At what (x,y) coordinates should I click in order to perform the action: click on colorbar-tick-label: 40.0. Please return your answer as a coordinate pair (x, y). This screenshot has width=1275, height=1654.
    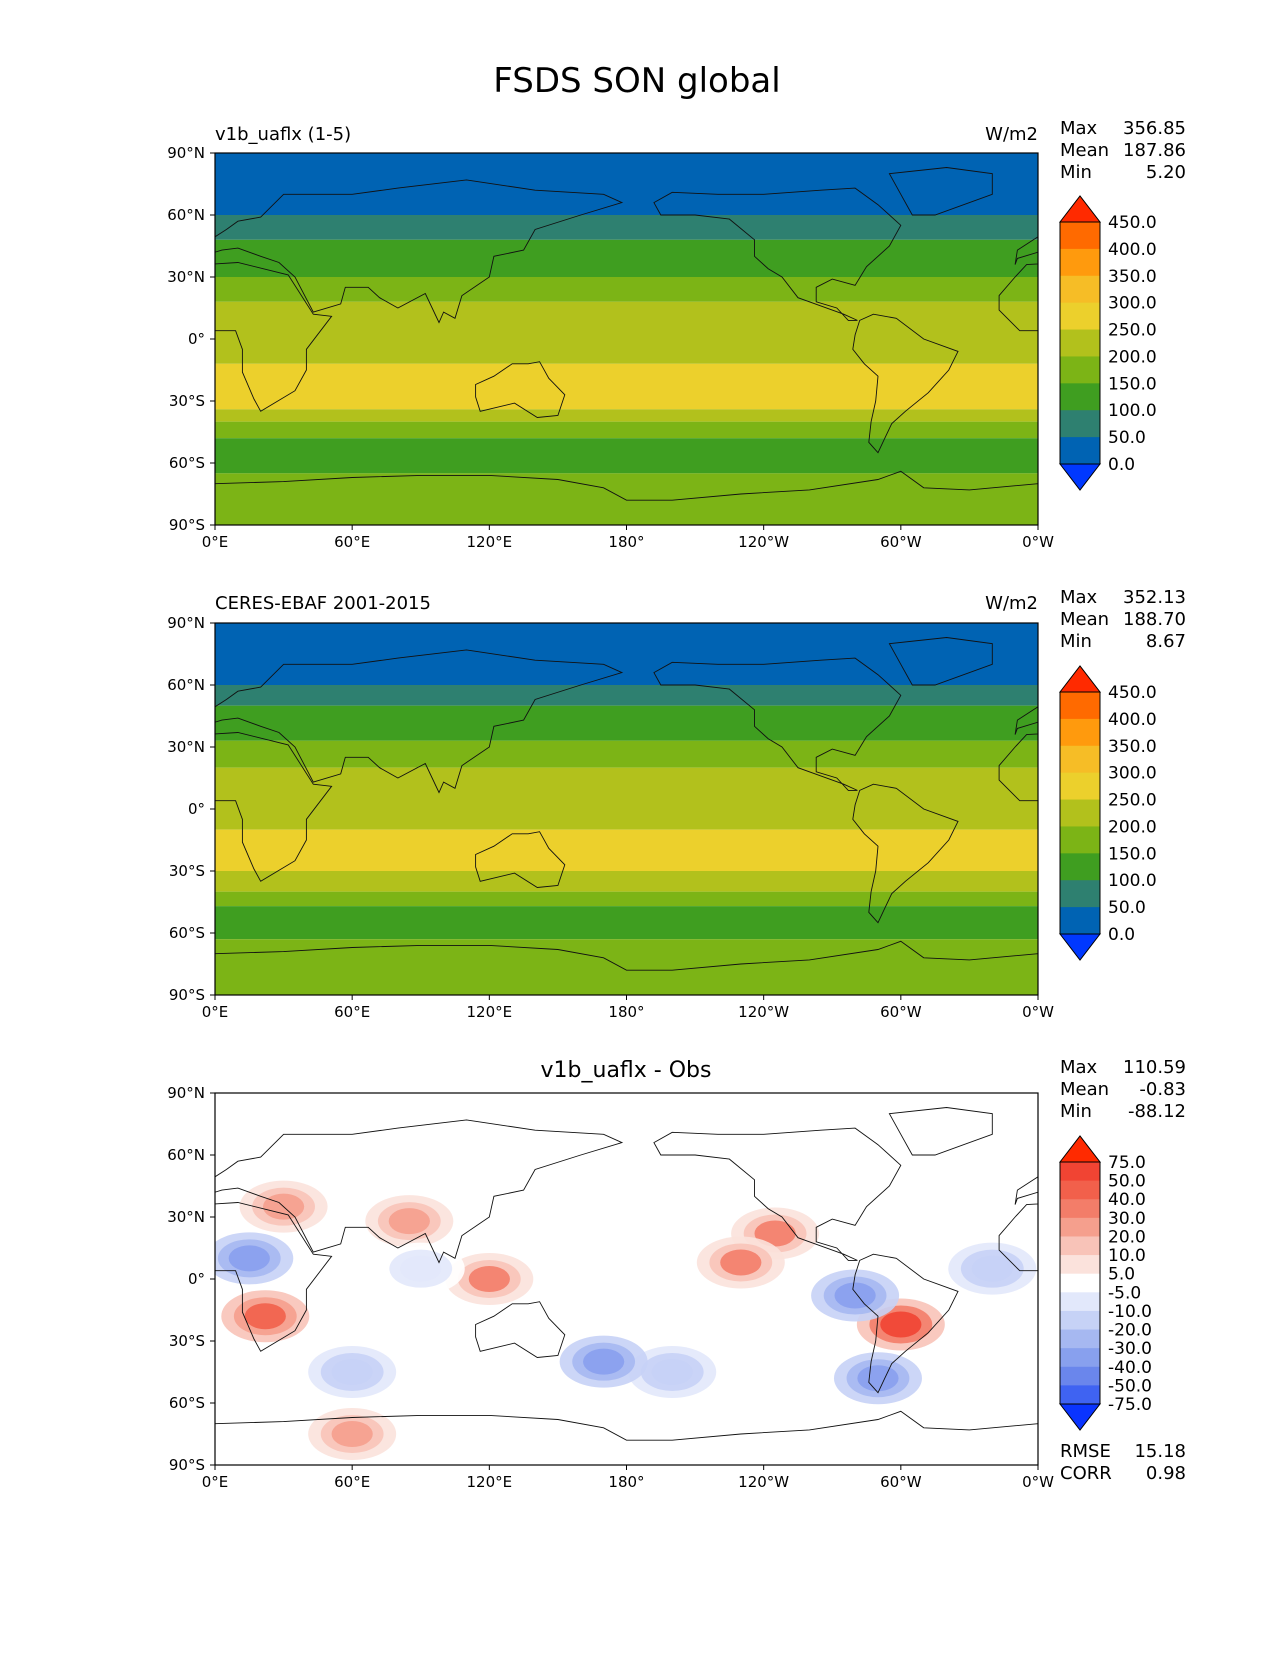
    Looking at the image, I should click on (1127, 1200).